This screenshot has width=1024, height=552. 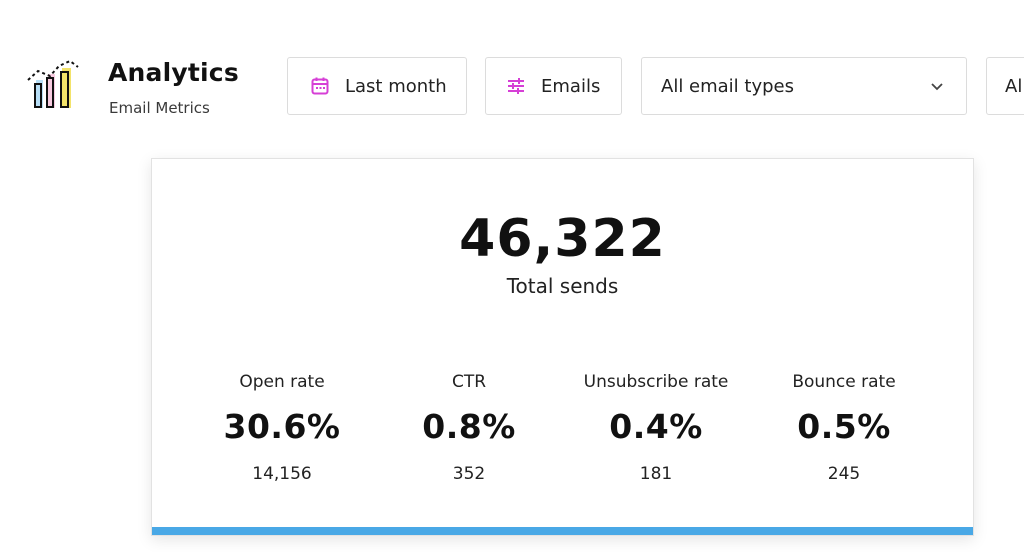 I want to click on metric-label: Bounce rate, so click(x=844, y=382).